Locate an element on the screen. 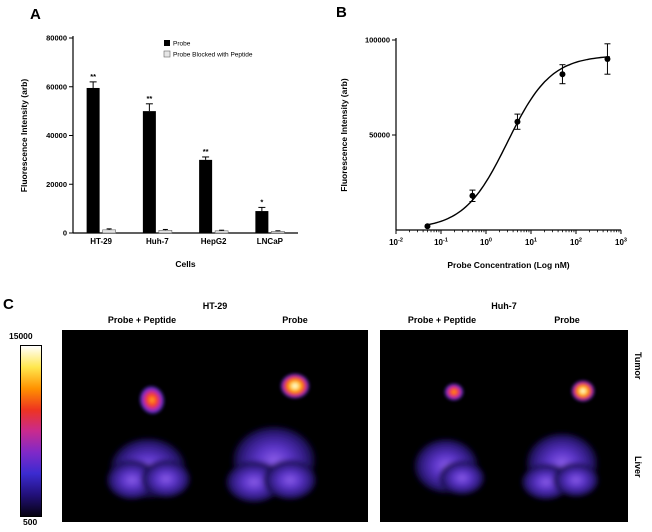 This screenshot has height=532, width=652. colorbar-min-label: 500 is located at coordinates (30, 522).